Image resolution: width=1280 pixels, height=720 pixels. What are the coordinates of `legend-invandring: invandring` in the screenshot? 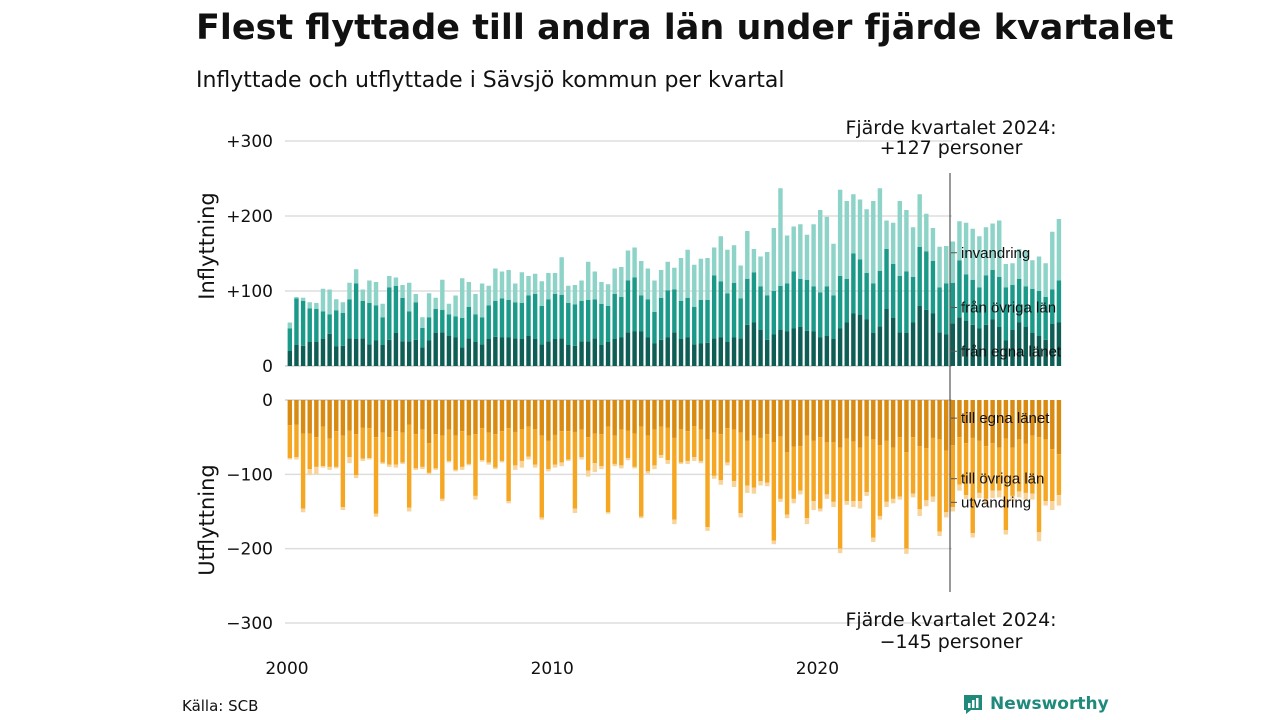 It's located at (995, 253).